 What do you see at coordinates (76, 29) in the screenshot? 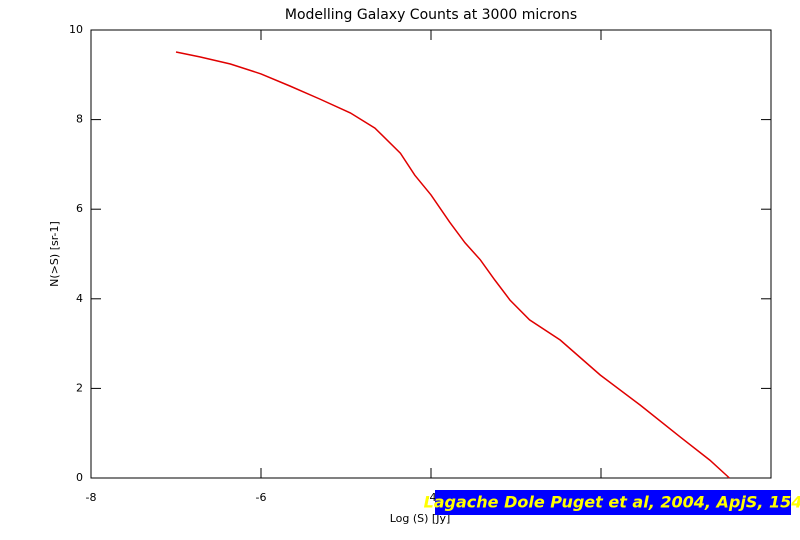
I see `y-tick-label: 10` at bounding box center [76, 29].